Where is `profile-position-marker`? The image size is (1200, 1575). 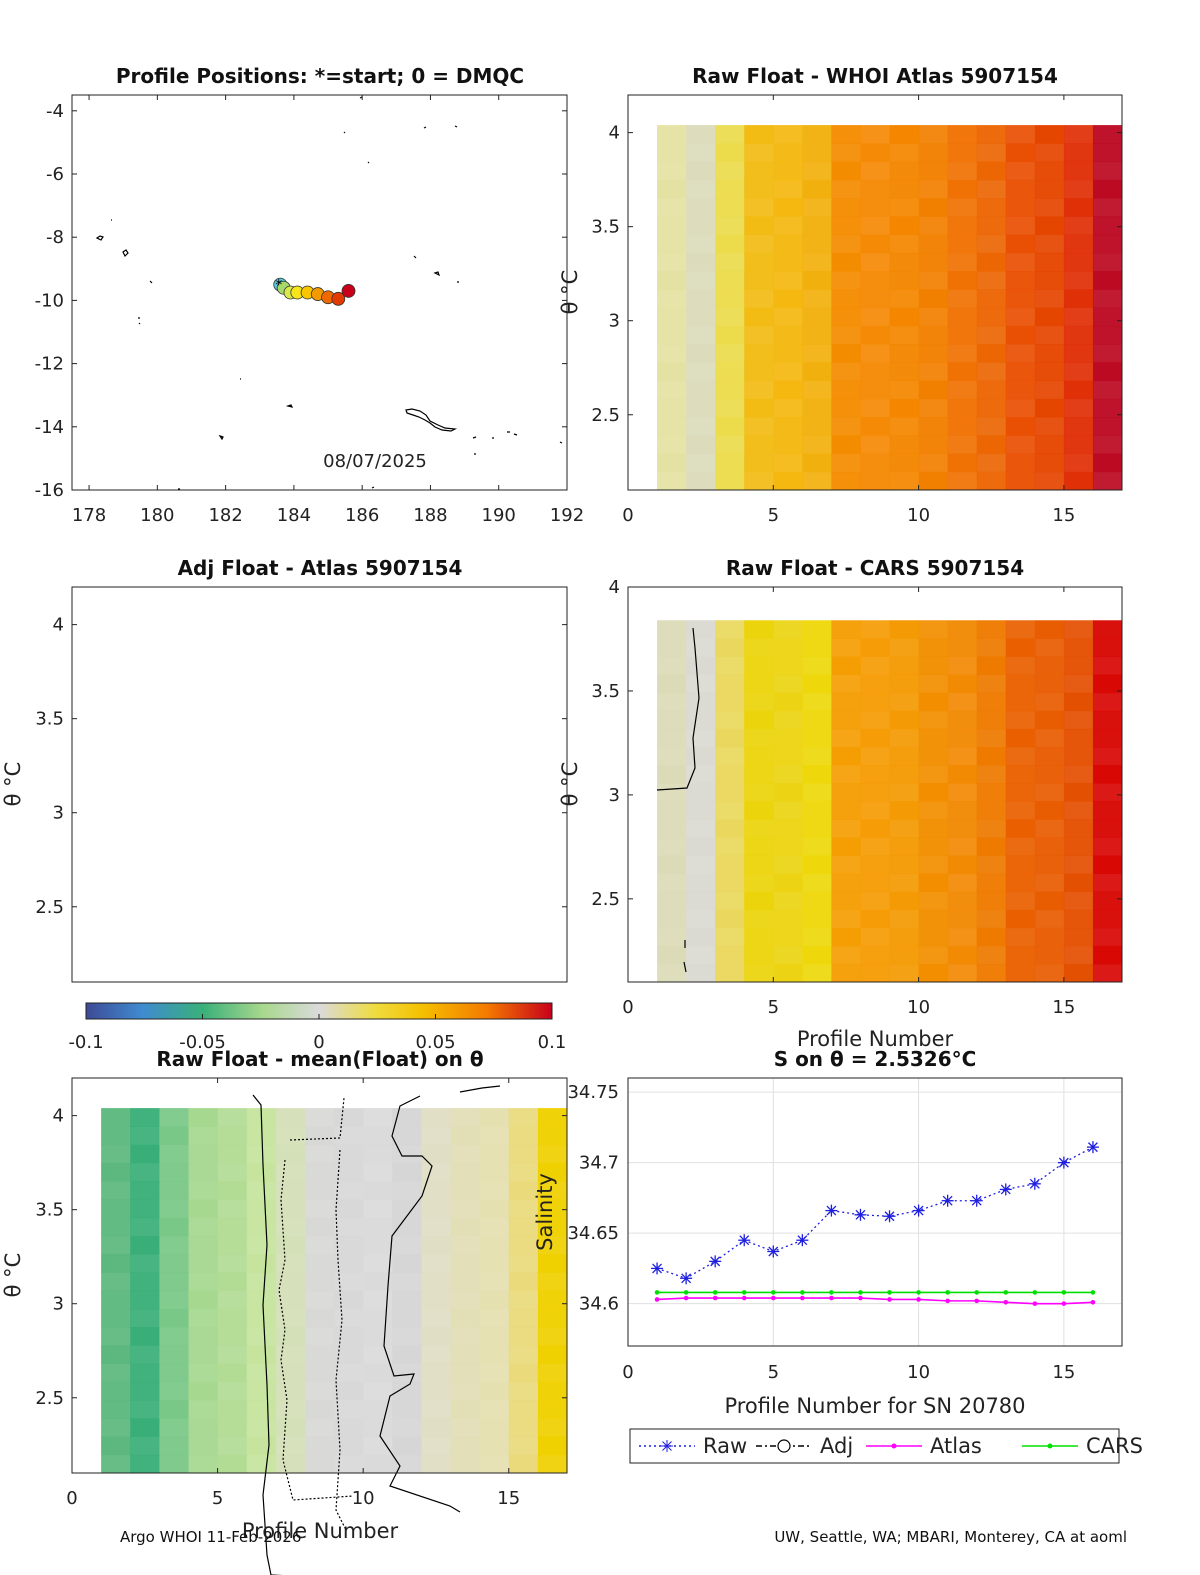
profile-position-marker is located at coordinates (338, 298).